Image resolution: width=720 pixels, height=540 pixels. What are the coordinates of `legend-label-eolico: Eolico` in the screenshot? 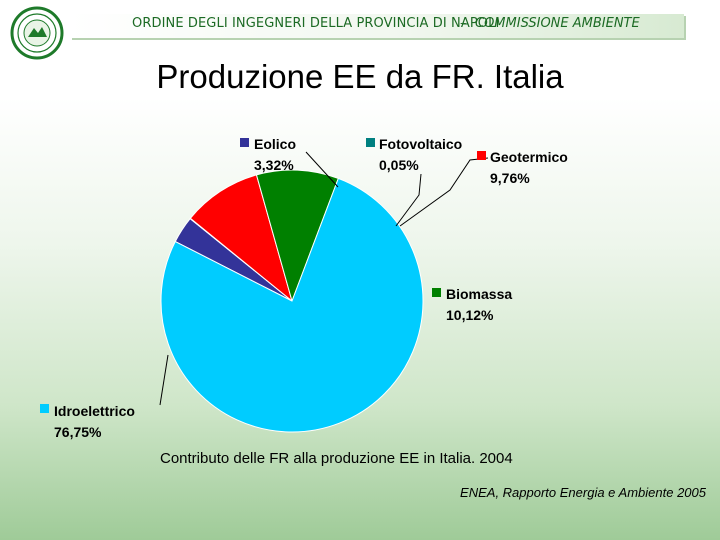 It's located at (275, 144).